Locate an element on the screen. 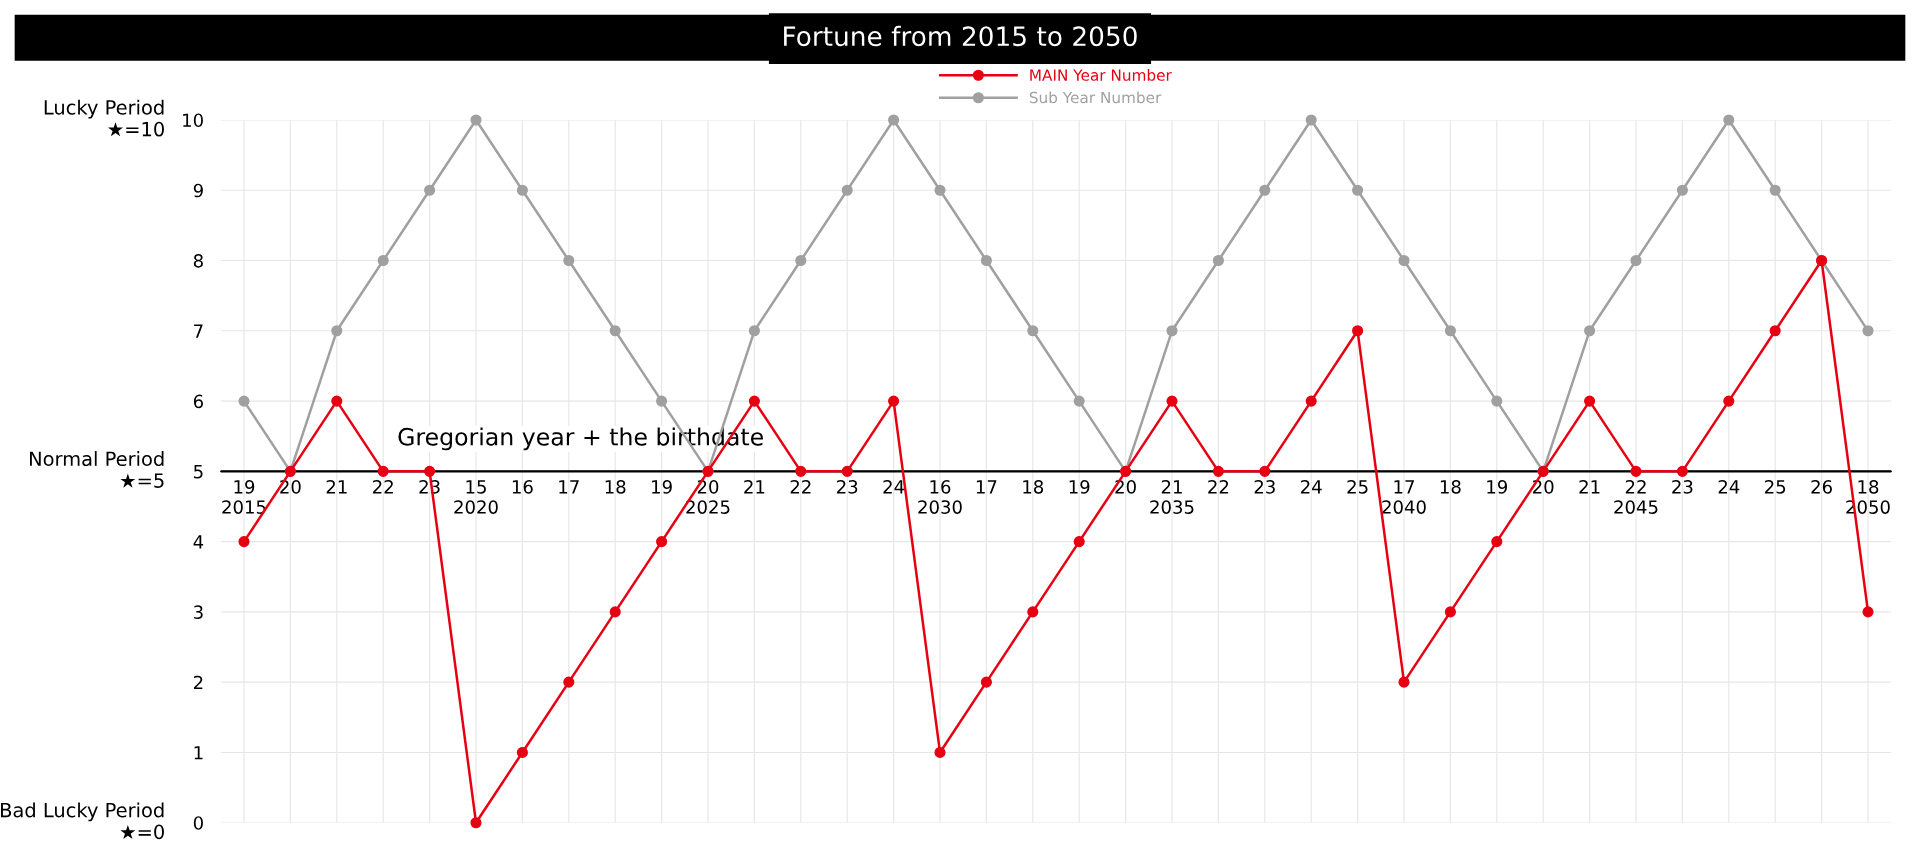 The width and height of the screenshot is (1920, 857). y-tick-label: 0 is located at coordinates (198, 823).